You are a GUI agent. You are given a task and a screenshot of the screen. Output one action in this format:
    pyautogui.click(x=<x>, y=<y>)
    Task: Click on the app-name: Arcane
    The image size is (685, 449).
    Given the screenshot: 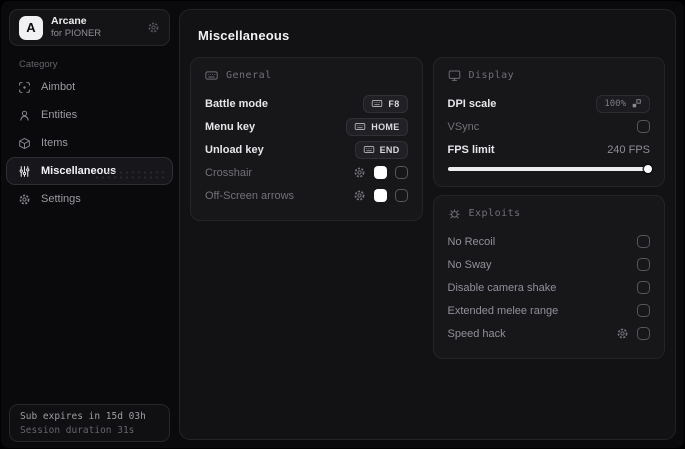 What is the action you would take?
    pyautogui.click(x=69, y=21)
    